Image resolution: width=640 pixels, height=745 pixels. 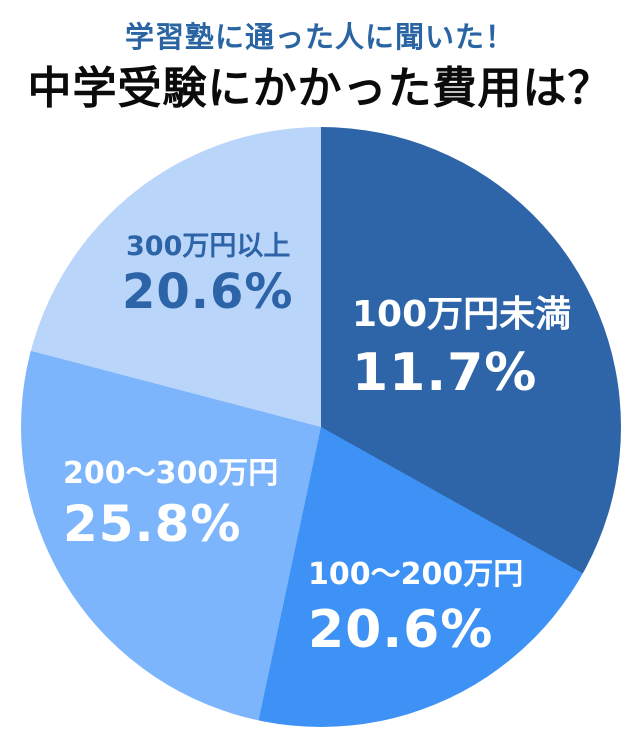 What do you see at coordinates (171, 473) in the screenshot?
I see `slice-category-label: 200〜300万円` at bounding box center [171, 473].